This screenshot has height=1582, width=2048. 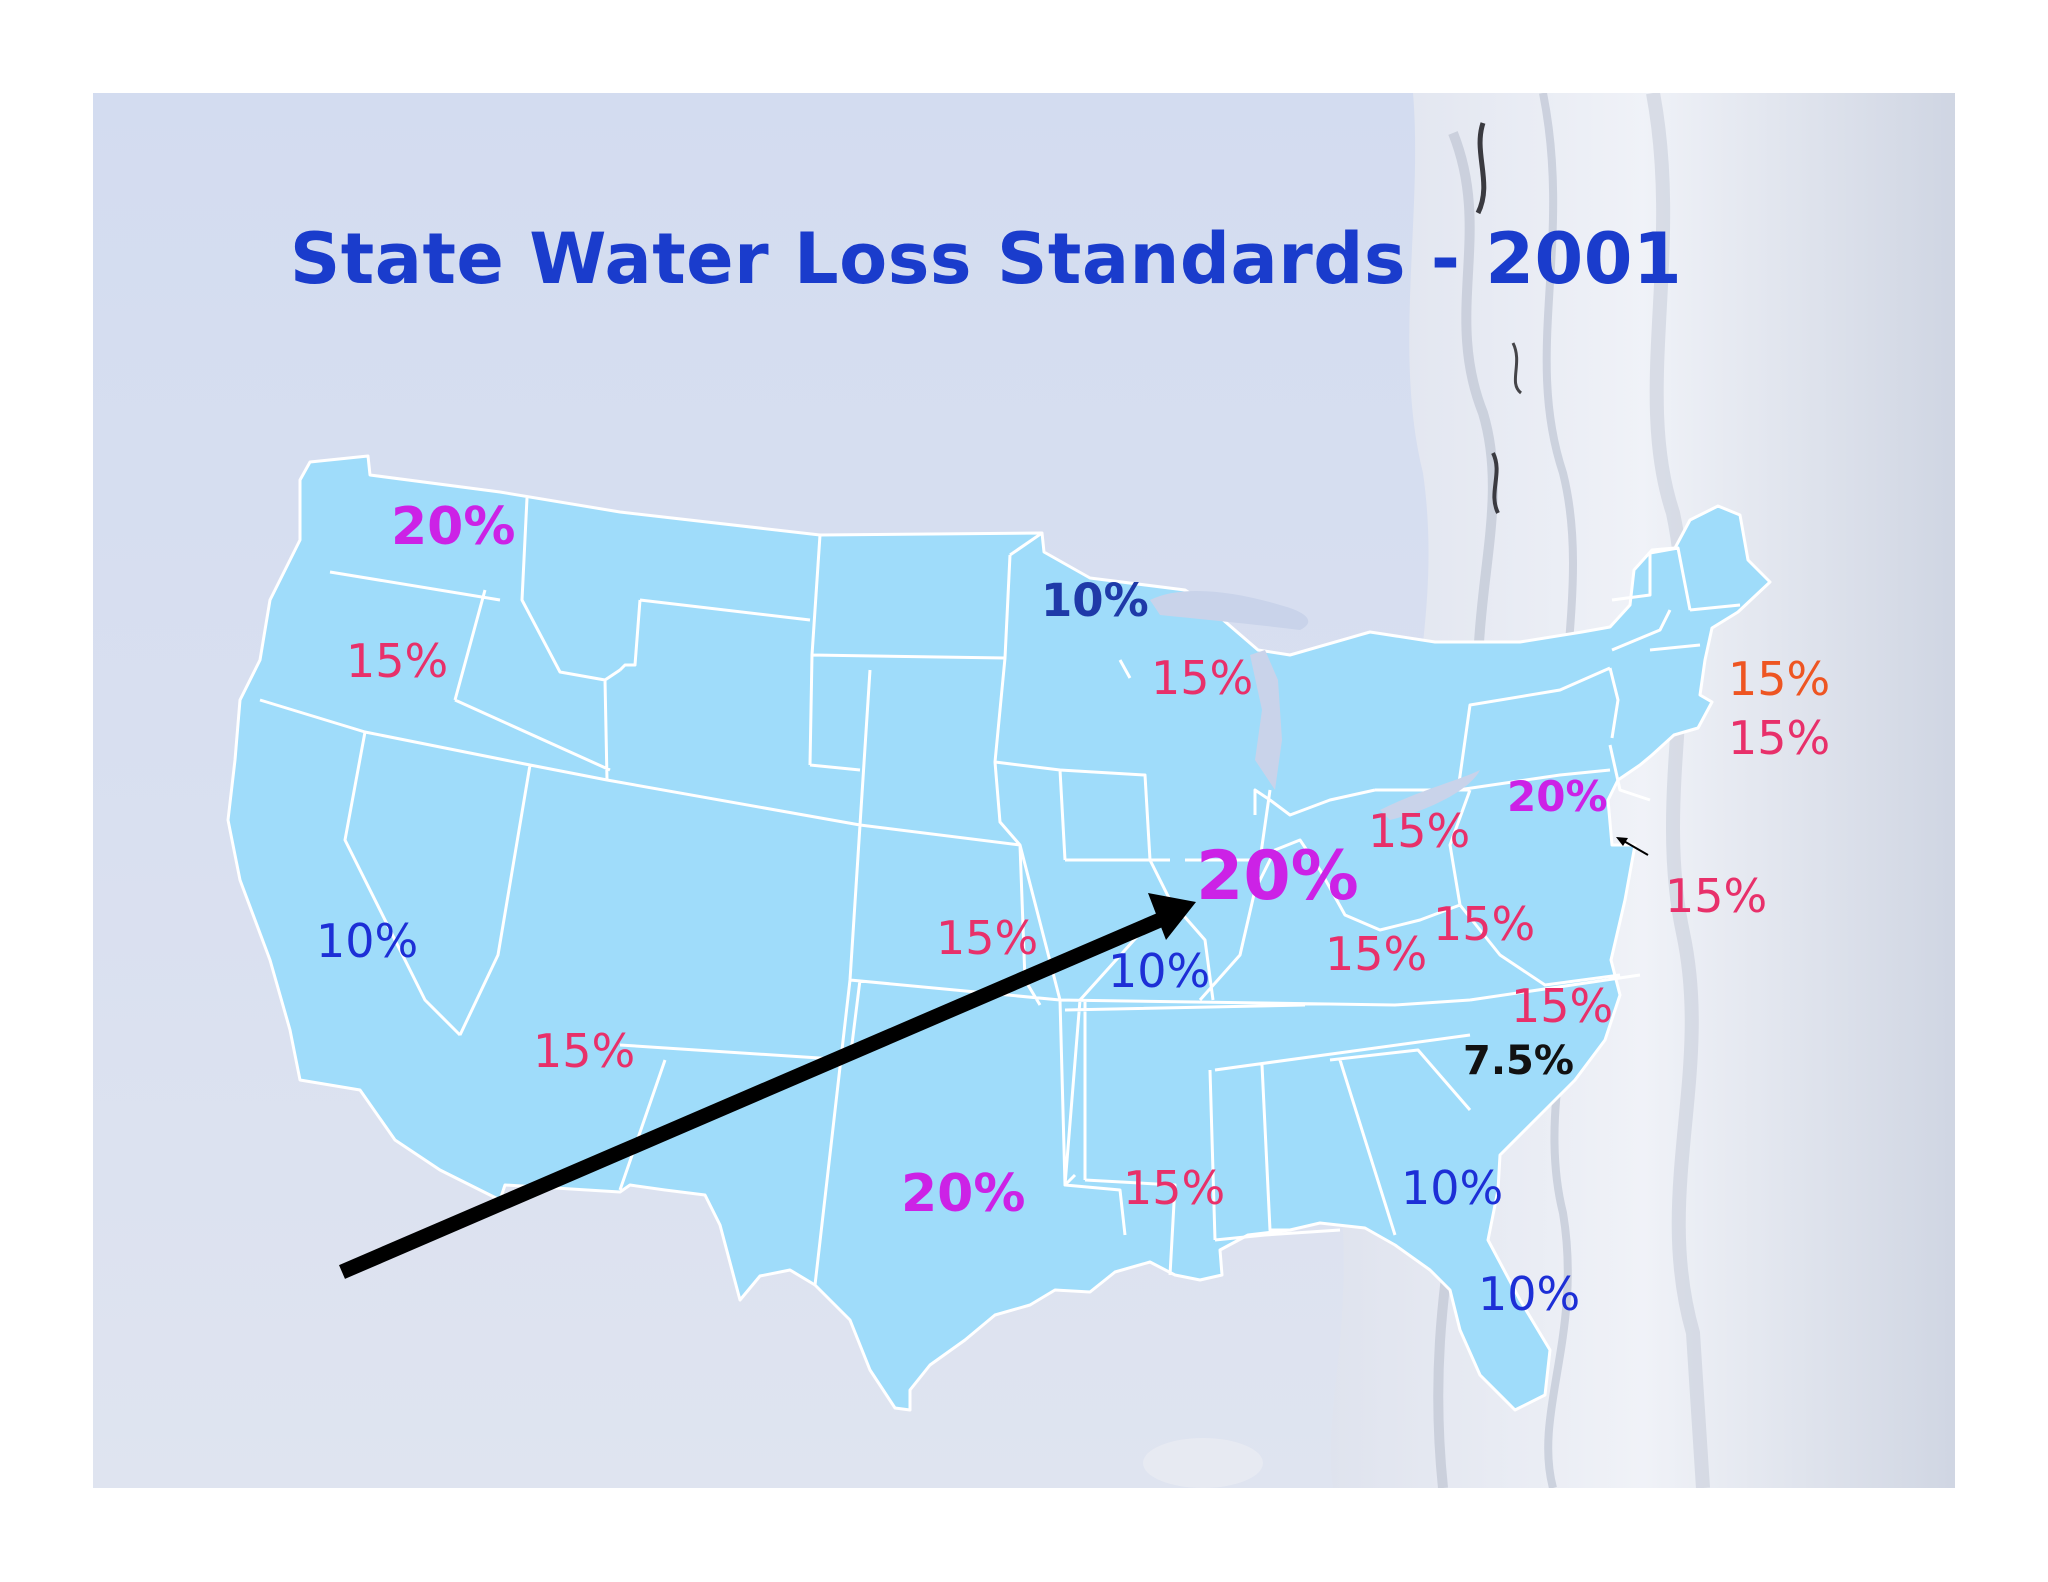 What do you see at coordinates (1095, 600) in the screenshot?
I see `label-minnesota: 10%` at bounding box center [1095, 600].